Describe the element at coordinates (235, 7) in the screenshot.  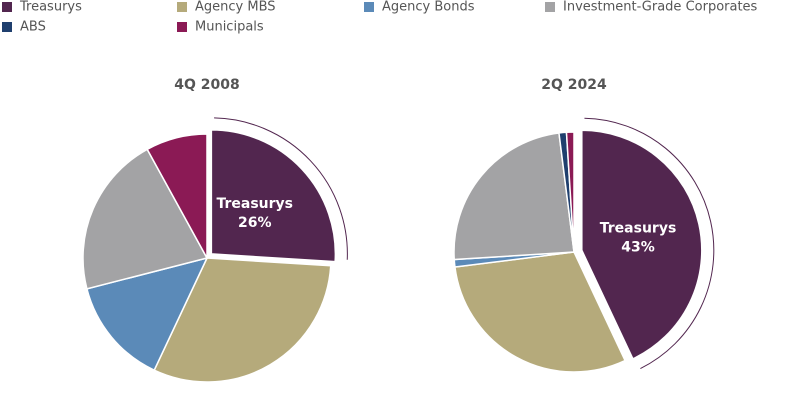
I see `legend-label: Agency MBS` at that location.